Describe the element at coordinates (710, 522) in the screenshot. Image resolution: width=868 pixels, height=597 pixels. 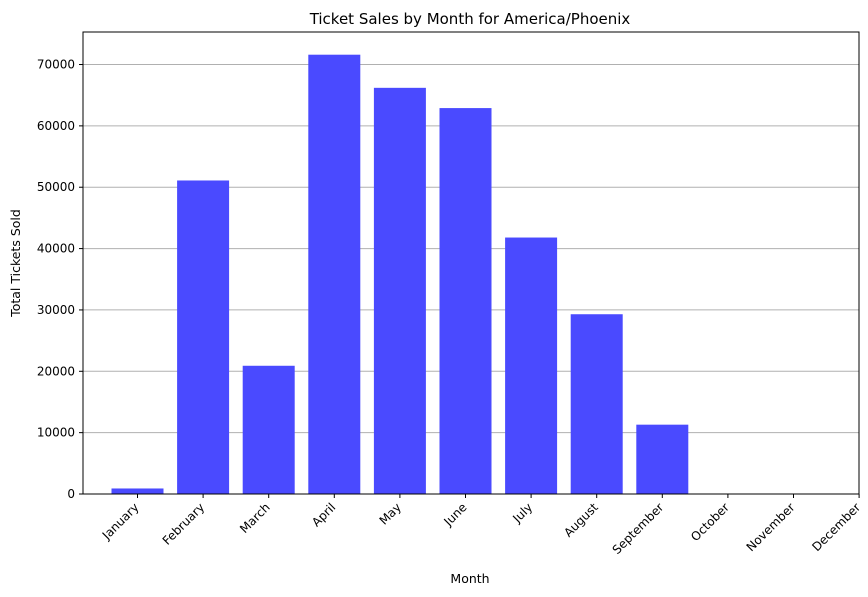
I see `x-tick-label: October` at that location.